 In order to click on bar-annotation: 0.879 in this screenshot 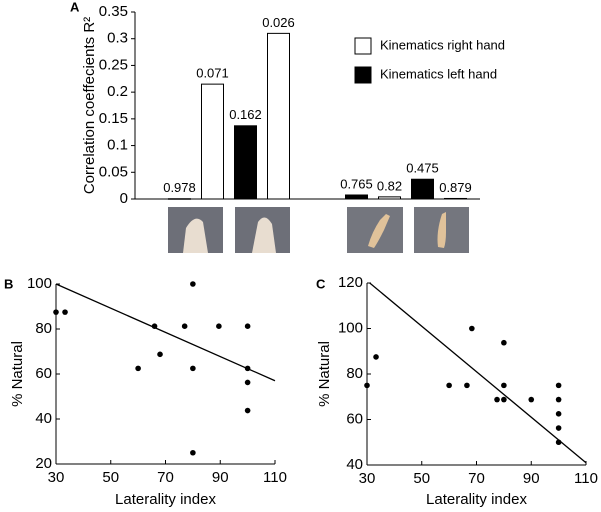, I will do `click(455, 187)`.